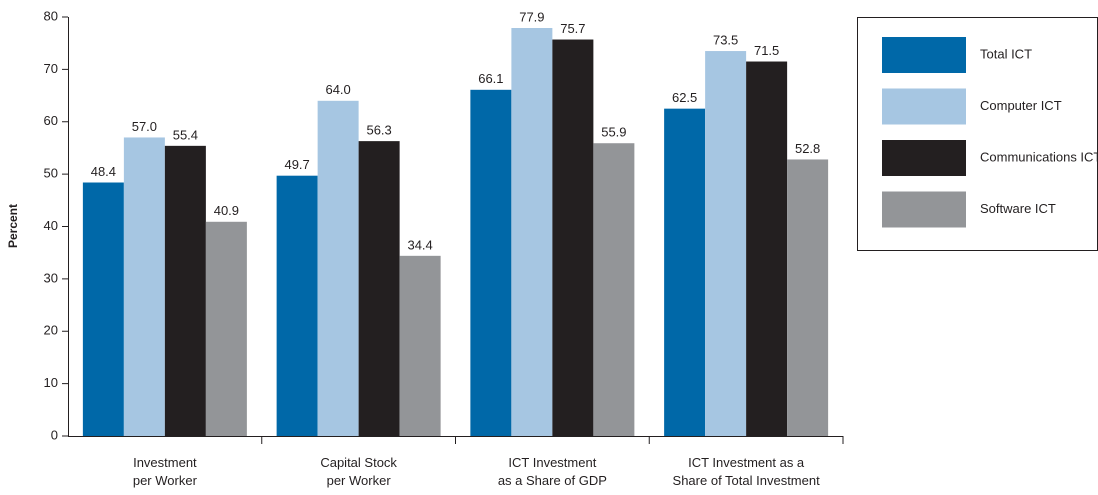  I want to click on y-tick-label: 10, so click(51, 382).